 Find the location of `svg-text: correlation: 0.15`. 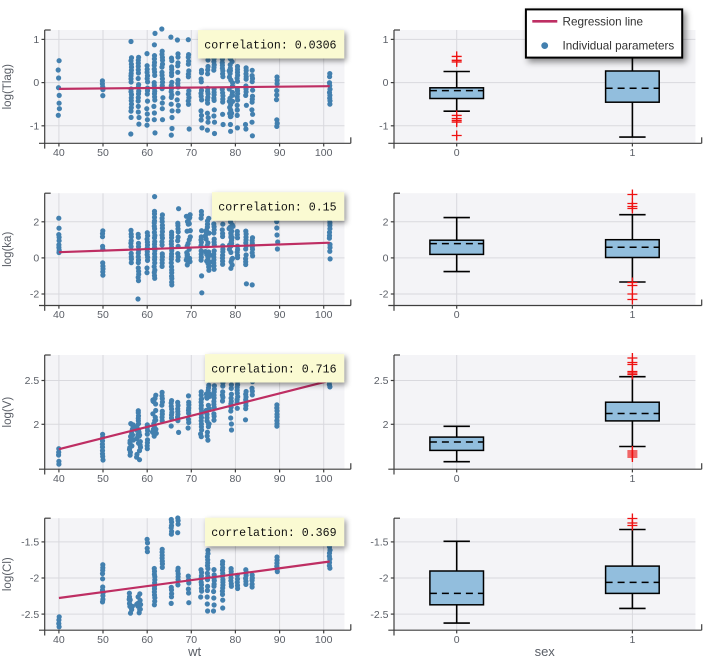

svg-text: correlation: 0.15 is located at coordinates (277, 208).